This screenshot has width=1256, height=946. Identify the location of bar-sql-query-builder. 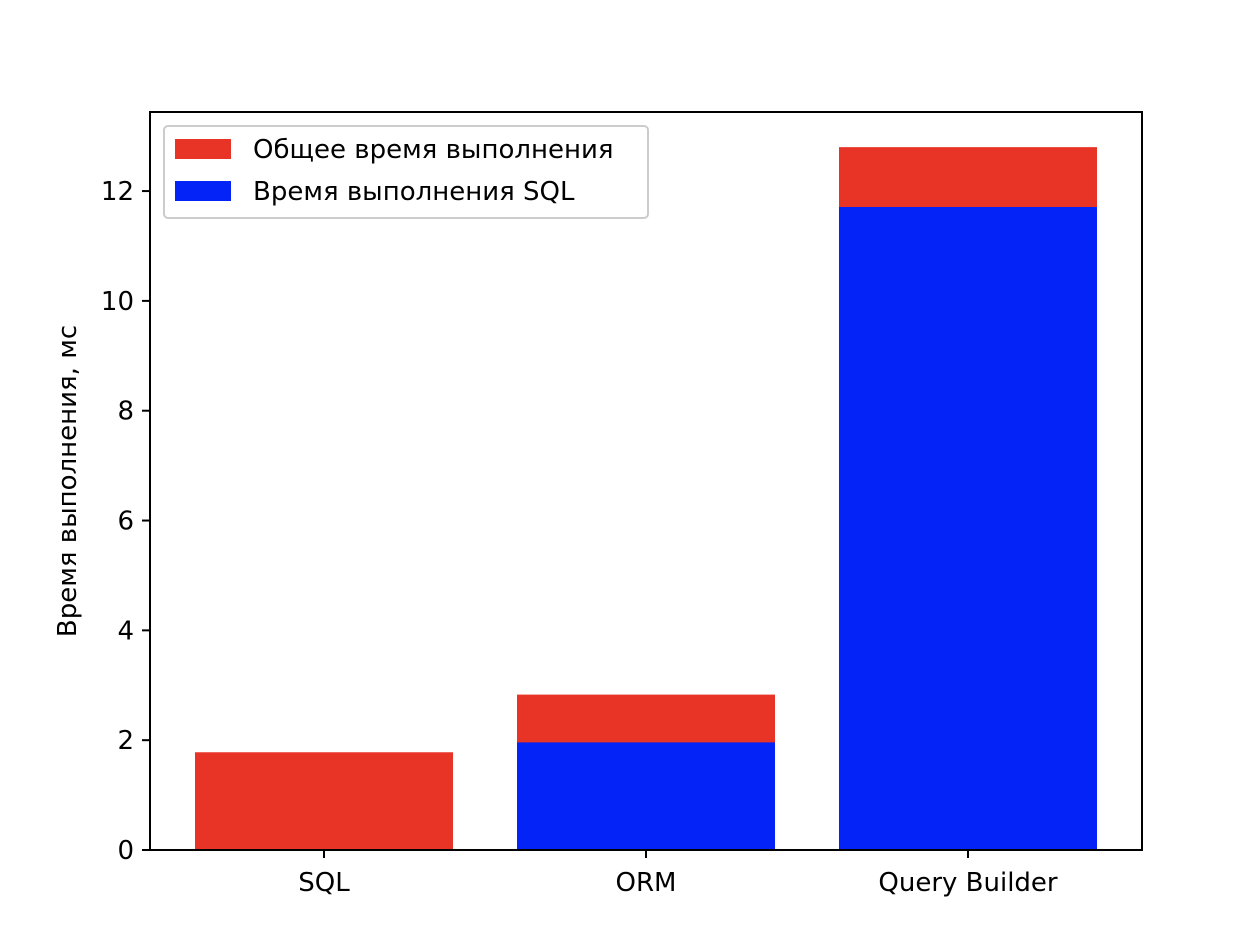
(968, 528).